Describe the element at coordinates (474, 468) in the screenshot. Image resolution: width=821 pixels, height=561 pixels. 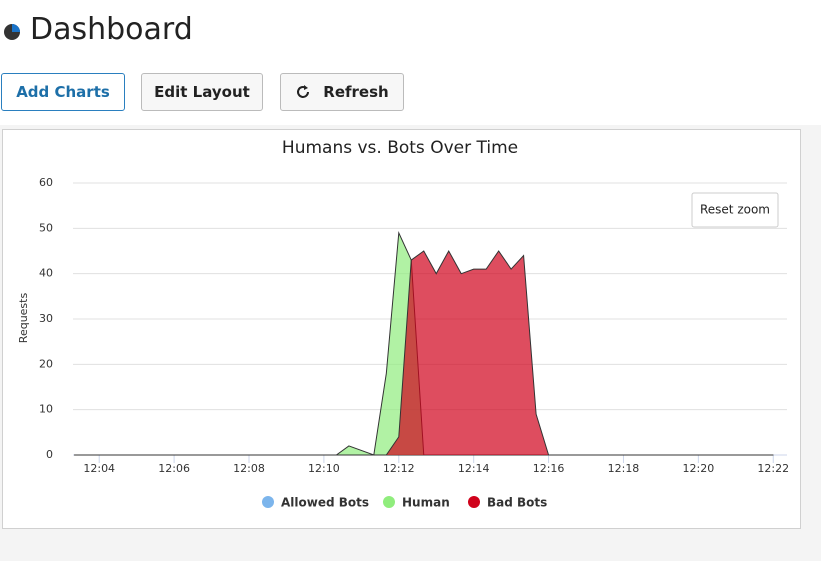
I see `x-tick-label: 12:14` at that location.